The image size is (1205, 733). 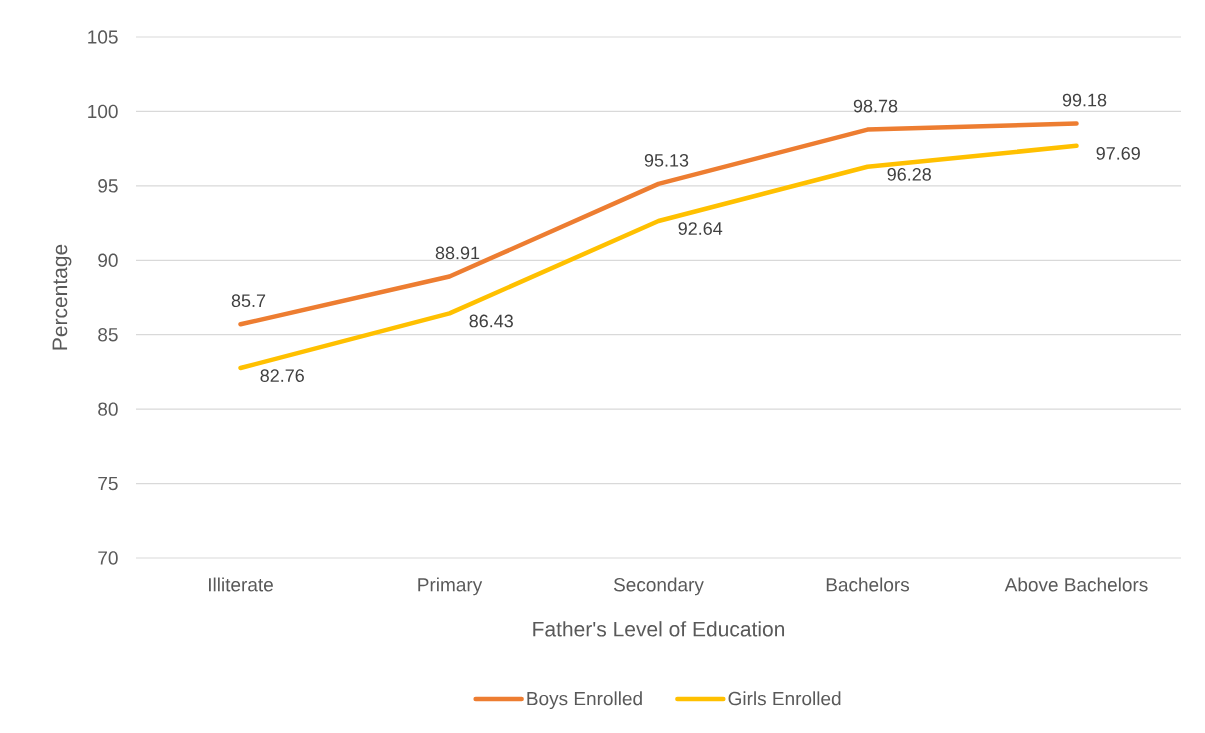 I want to click on data-label: 86.43, so click(x=491, y=321).